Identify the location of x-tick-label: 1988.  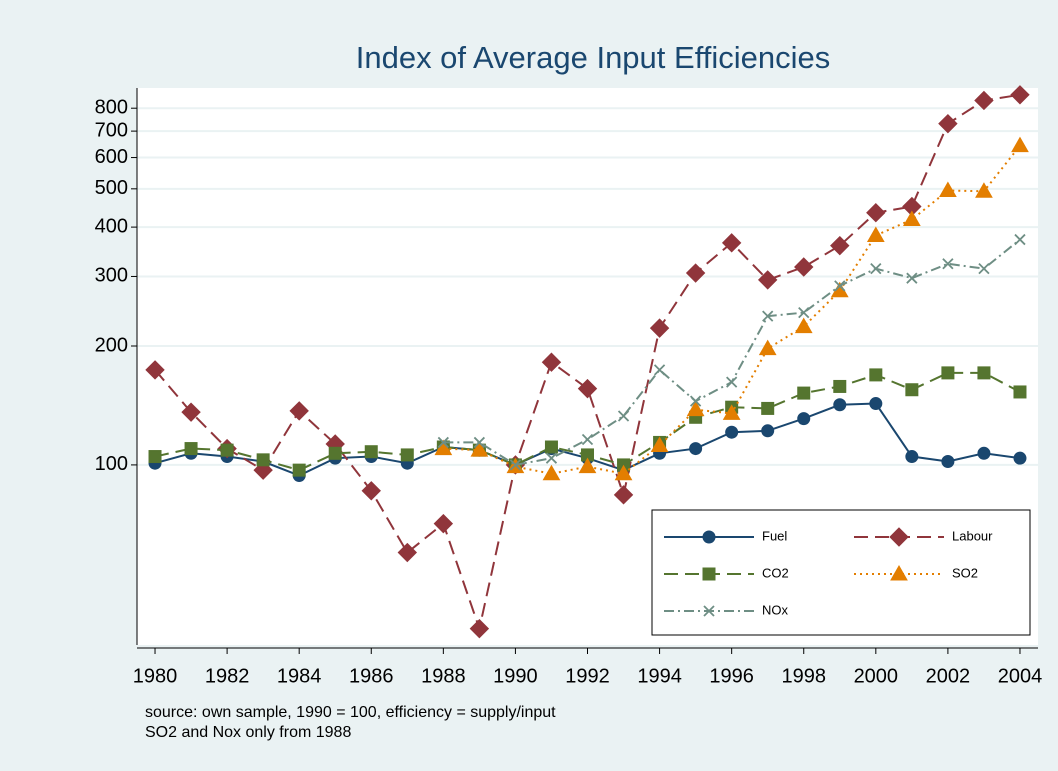
(443, 676).